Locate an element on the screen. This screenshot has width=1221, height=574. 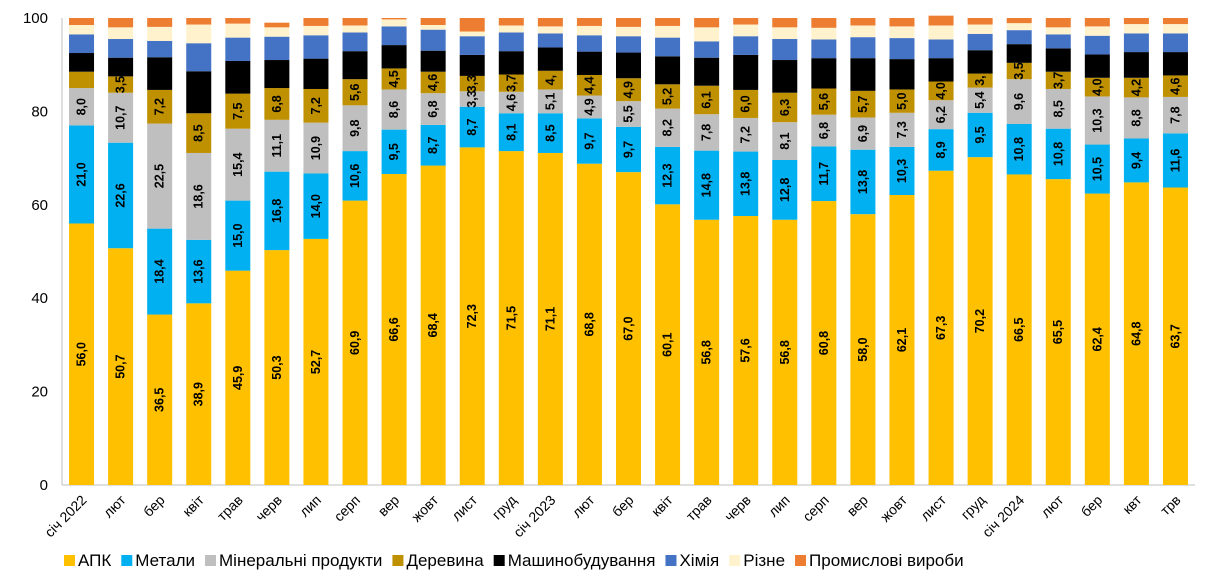
legend-item: Машинобудування is located at coordinates (574, 560).